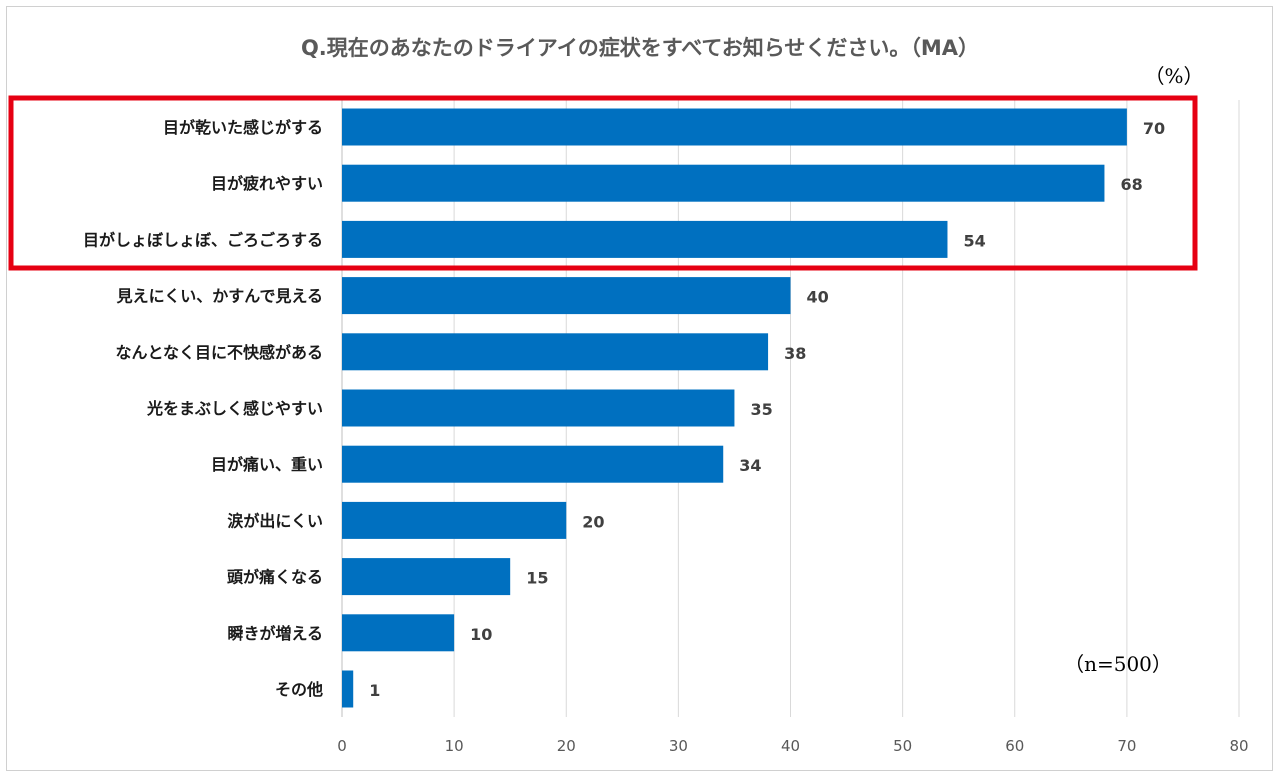  Describe the element at coordinates (1126, 746) in the screenshot. I see `x-tick-label: 70` at that location.